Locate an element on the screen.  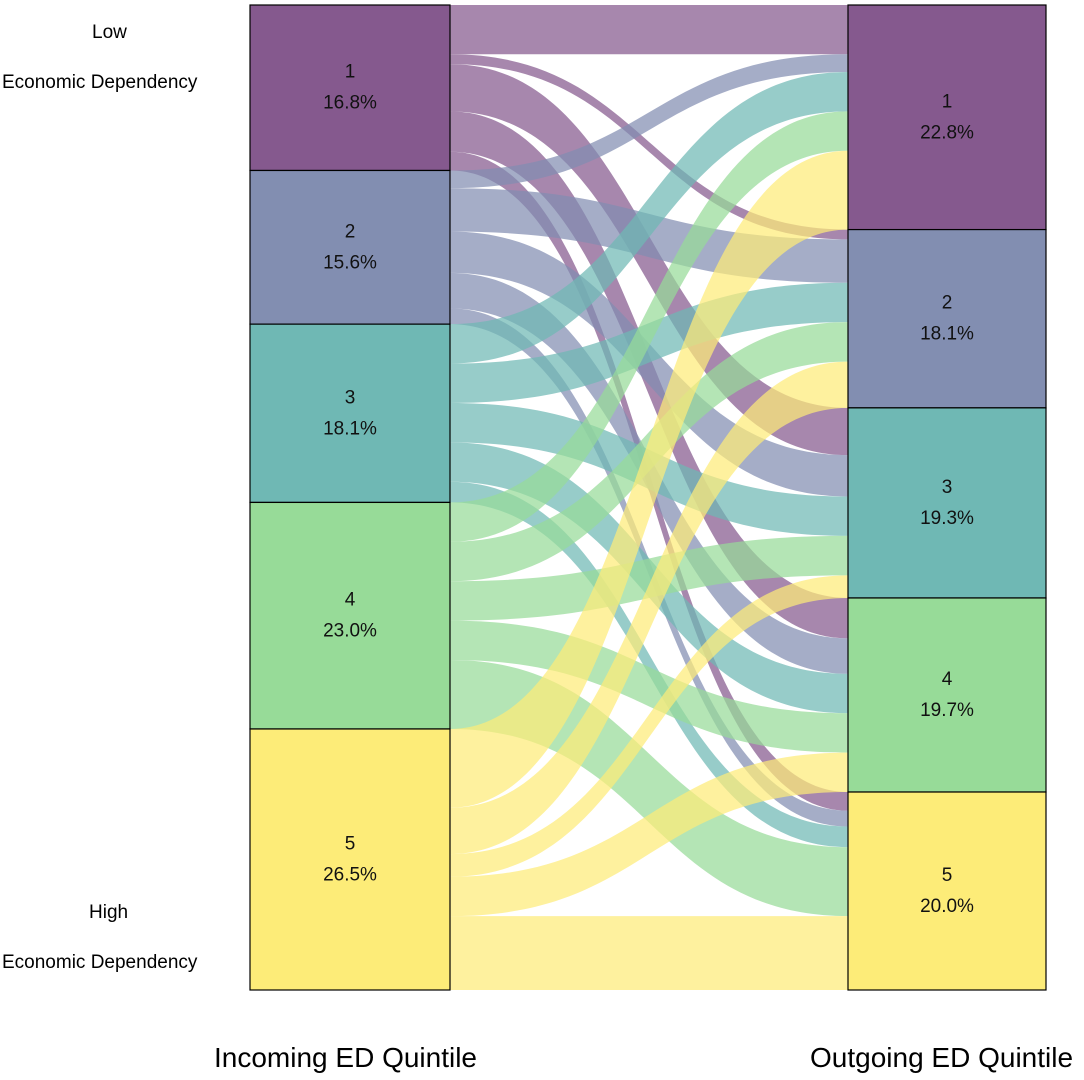
outgoing-node-2-label: 2 is located at coordinates (947, 303).